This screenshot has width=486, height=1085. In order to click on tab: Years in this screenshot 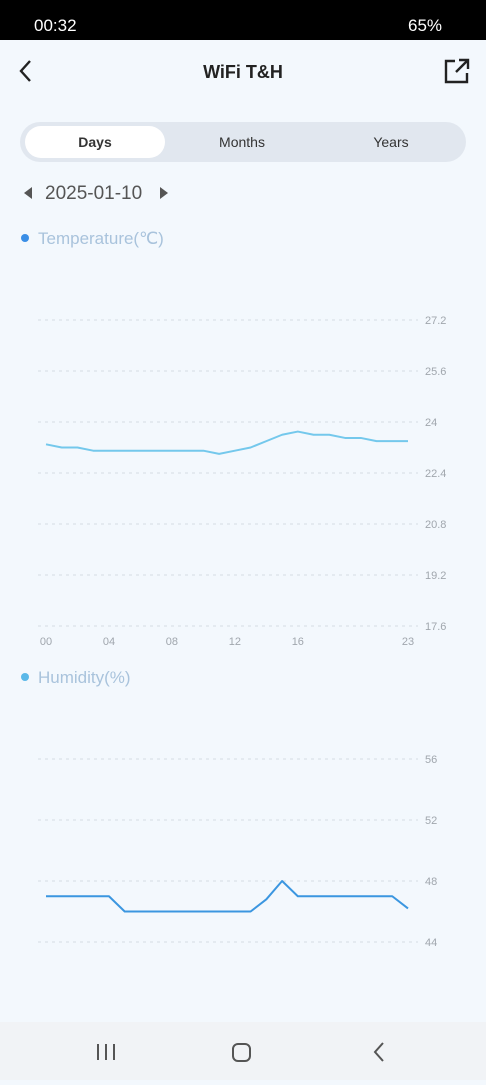, I will do `click(391, 142)`.